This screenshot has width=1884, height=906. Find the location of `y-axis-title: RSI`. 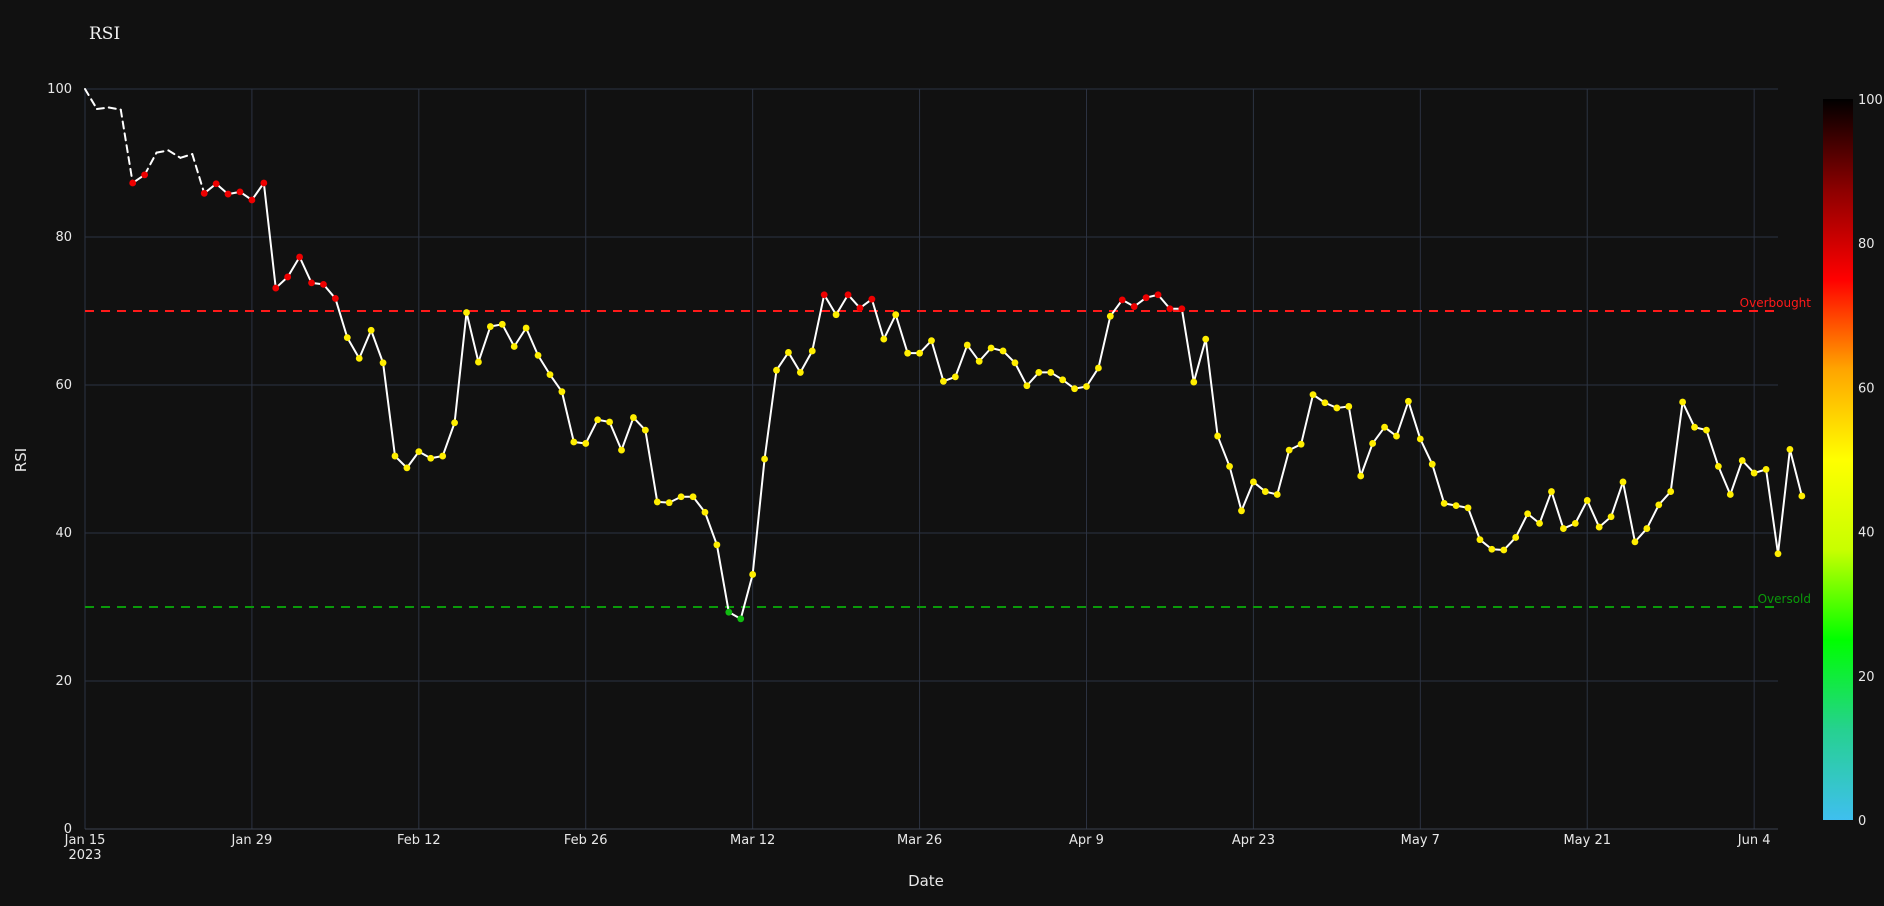

y-axis-title: RSI is located at coordinates (21, 460).